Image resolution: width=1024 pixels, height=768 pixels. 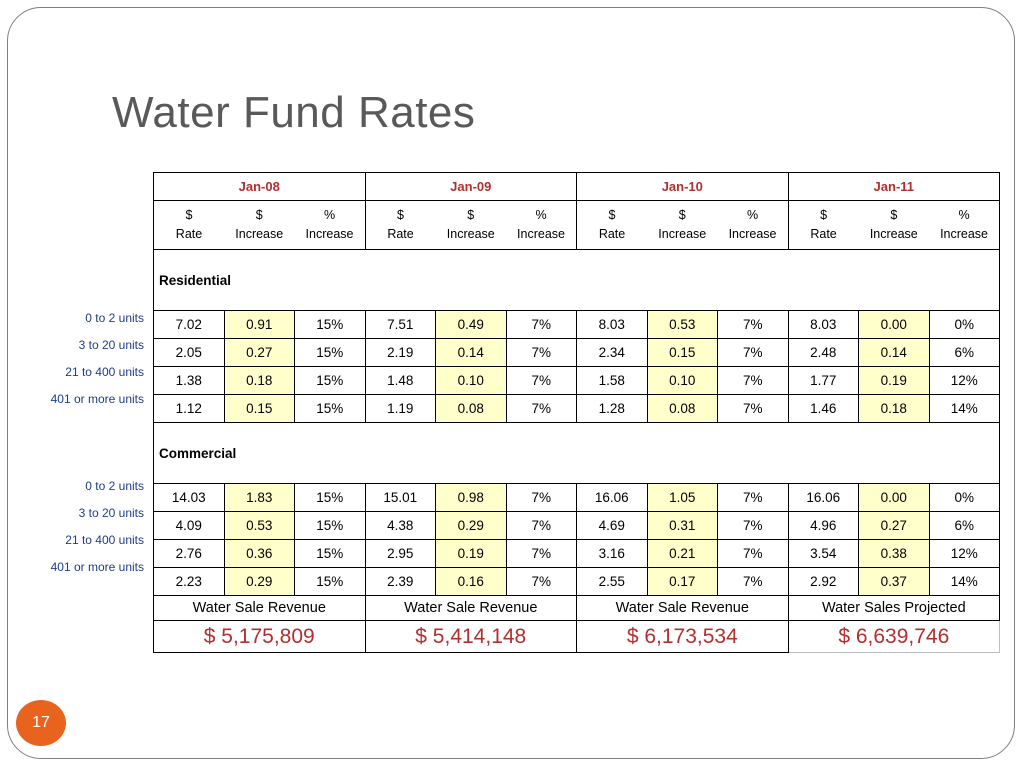 I want to click on section-row: Commercial, so click(x=576, y=453).